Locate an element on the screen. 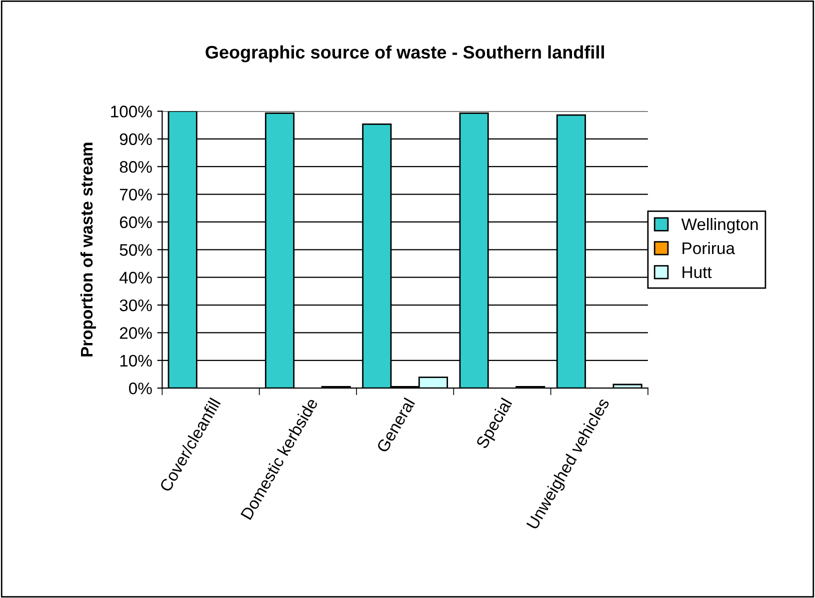 The width and height of the screenshot is (815, 598). y-tick-label: 10% is located at coordinates (136, 360).